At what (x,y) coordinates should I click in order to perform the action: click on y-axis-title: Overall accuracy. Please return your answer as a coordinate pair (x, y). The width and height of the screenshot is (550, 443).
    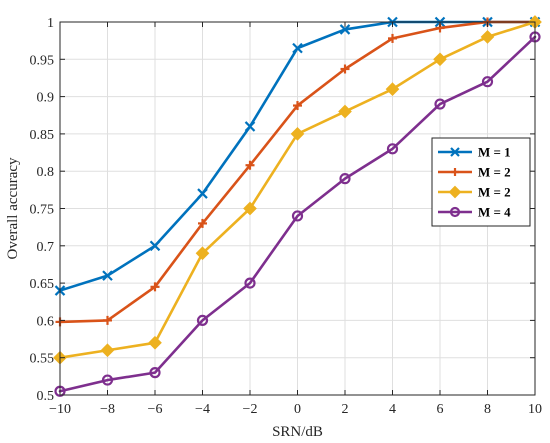
    Looking at the image, I should click on (13, 208).